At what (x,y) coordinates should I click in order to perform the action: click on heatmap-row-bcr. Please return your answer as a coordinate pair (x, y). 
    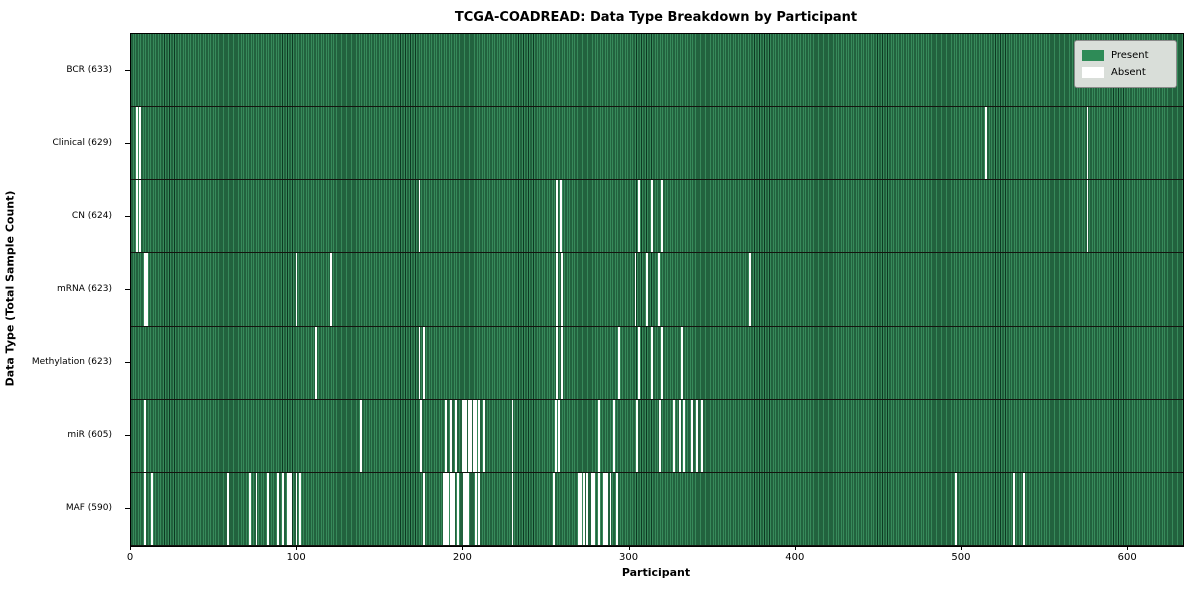
    Looking at the image, I should click on (657, 71).